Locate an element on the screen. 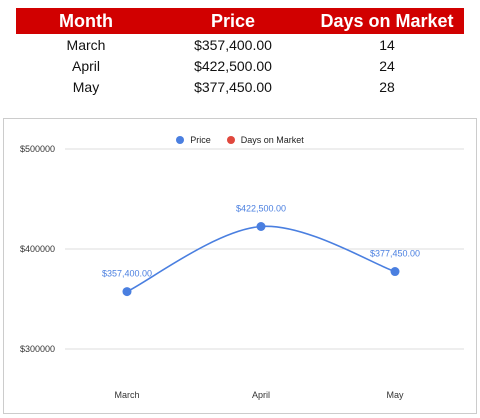  table-row: March $357,400.00 14 is located at coordinates (240, 44).